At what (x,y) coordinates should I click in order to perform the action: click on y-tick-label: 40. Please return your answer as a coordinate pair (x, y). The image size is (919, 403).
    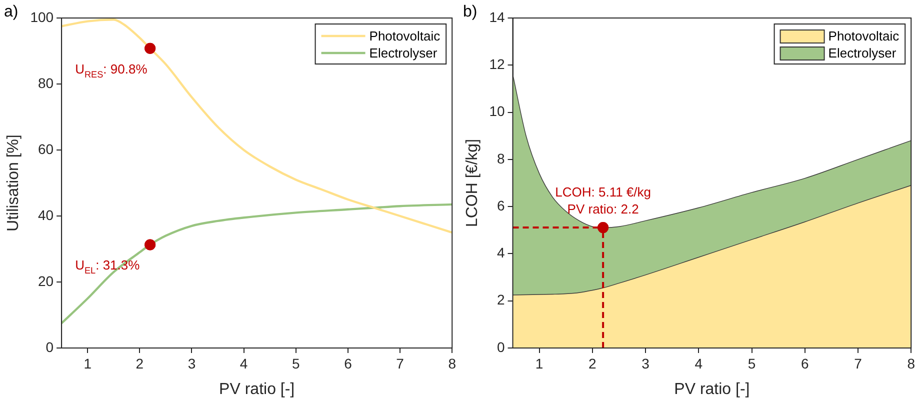
    Looking at the image, I should click on (46, 214).